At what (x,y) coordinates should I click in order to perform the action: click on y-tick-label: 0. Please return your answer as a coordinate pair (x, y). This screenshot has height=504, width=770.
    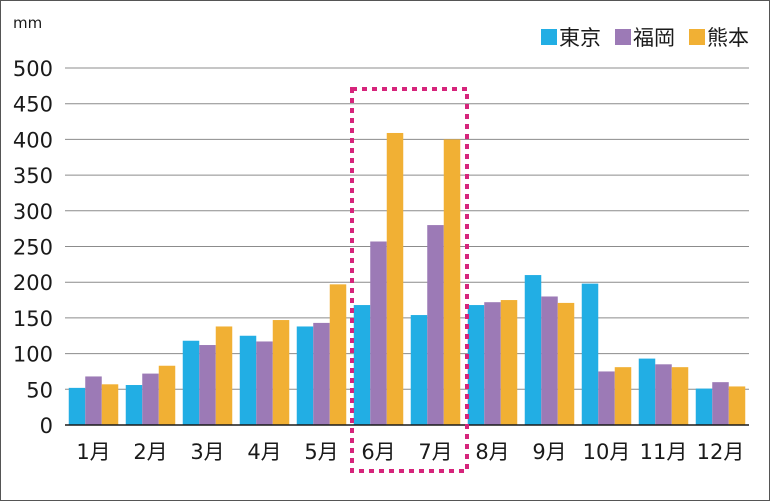
    Looking at the image, I should click on (46, 426).